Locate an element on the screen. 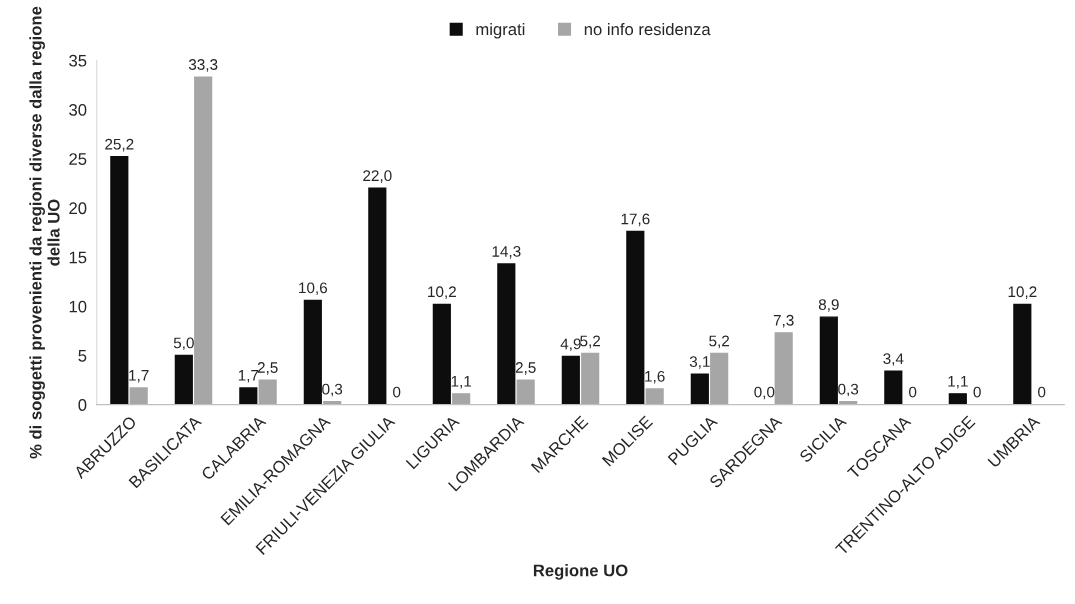  data-label: 14,3 is located at coordinates (506, 252).